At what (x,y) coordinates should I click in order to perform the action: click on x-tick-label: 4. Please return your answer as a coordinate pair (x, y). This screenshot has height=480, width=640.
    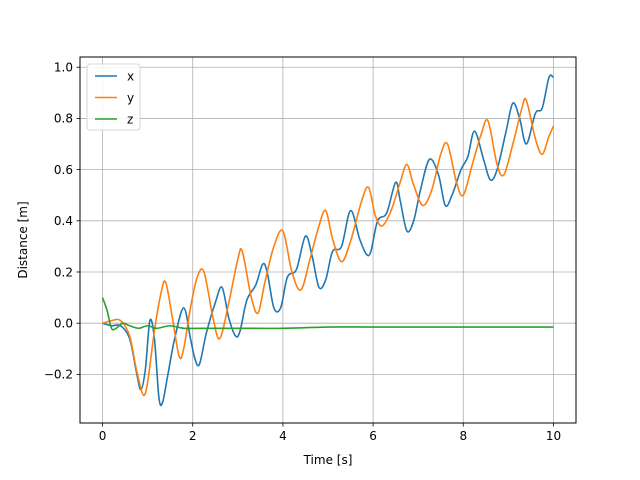
    Looking at the image, I should click on (283, 436).